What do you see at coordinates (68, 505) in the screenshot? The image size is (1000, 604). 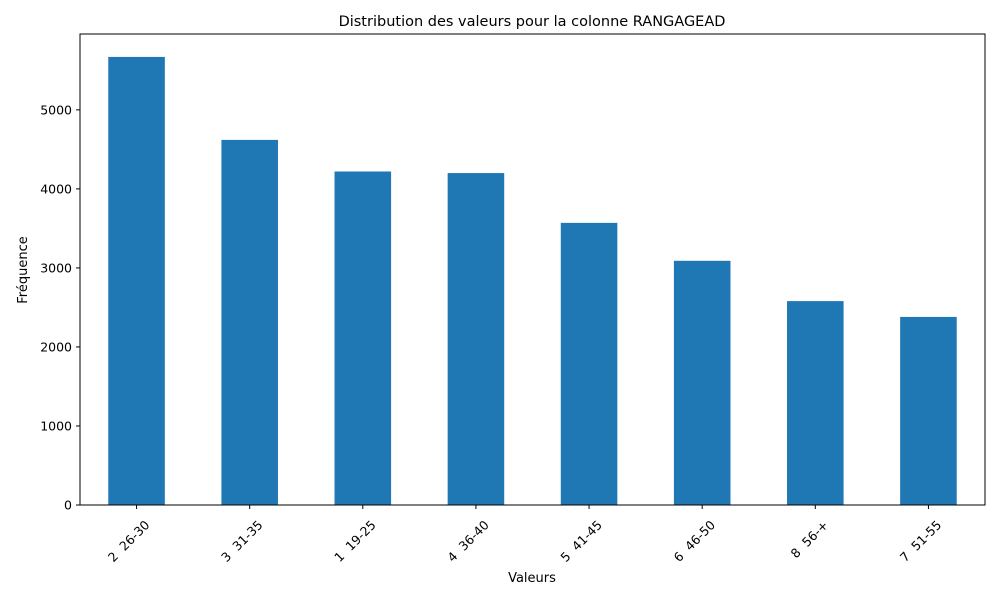 I see `y-tick-label: 0` at bounding box center [68, 505].